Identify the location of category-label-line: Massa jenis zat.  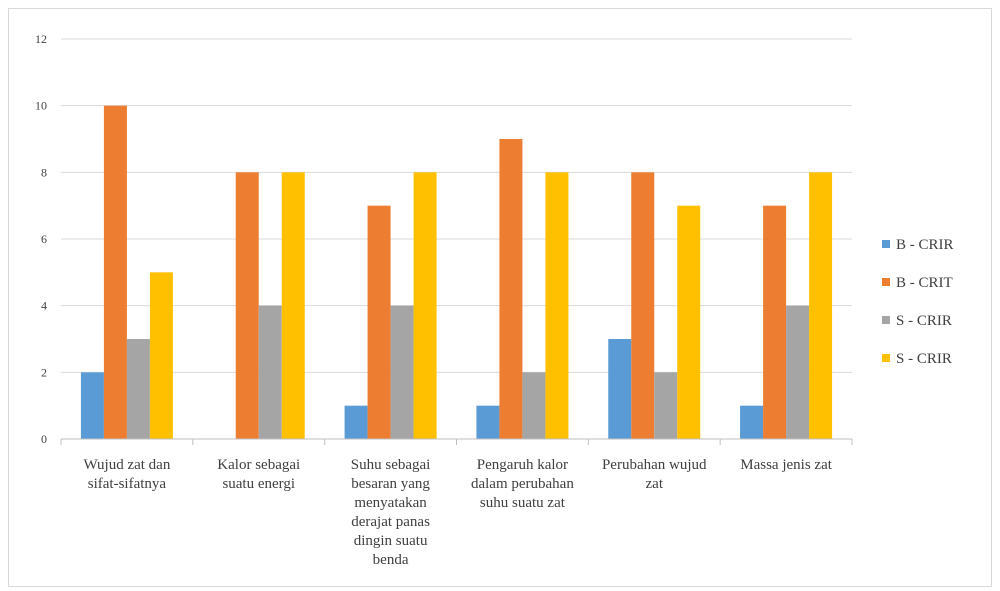
(786, 465).